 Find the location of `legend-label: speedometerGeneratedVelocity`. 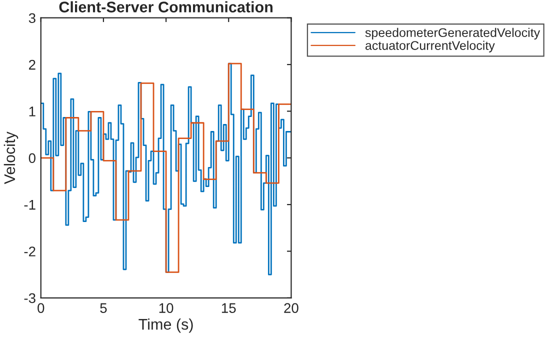

legend-label: speedometerGeneratedVelocity is located at coordinates (452, 34).